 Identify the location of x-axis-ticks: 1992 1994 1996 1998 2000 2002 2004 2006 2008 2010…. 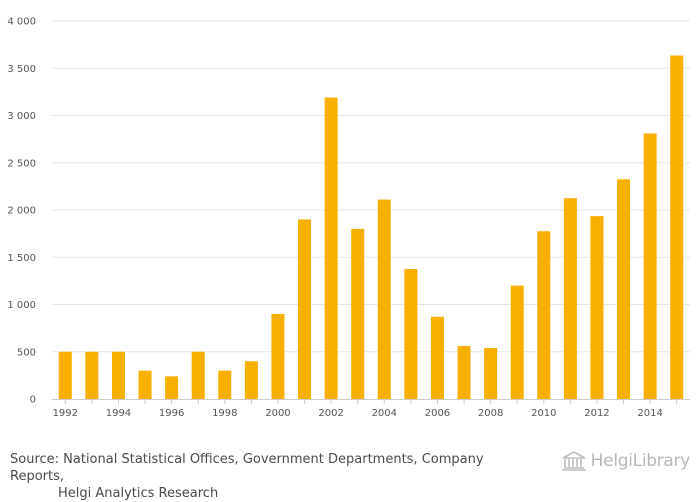
(365, 409).